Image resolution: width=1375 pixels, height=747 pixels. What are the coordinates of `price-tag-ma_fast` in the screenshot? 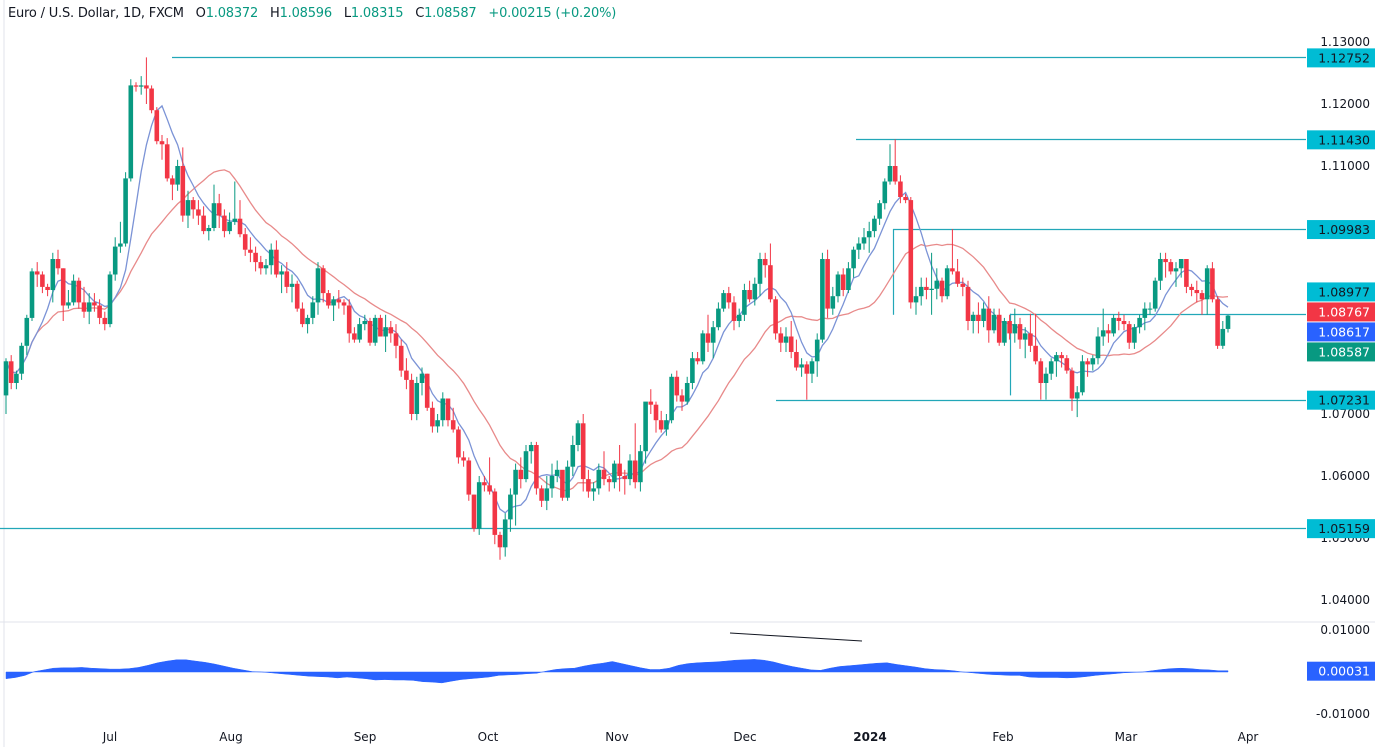 It's located at (1341, 332).